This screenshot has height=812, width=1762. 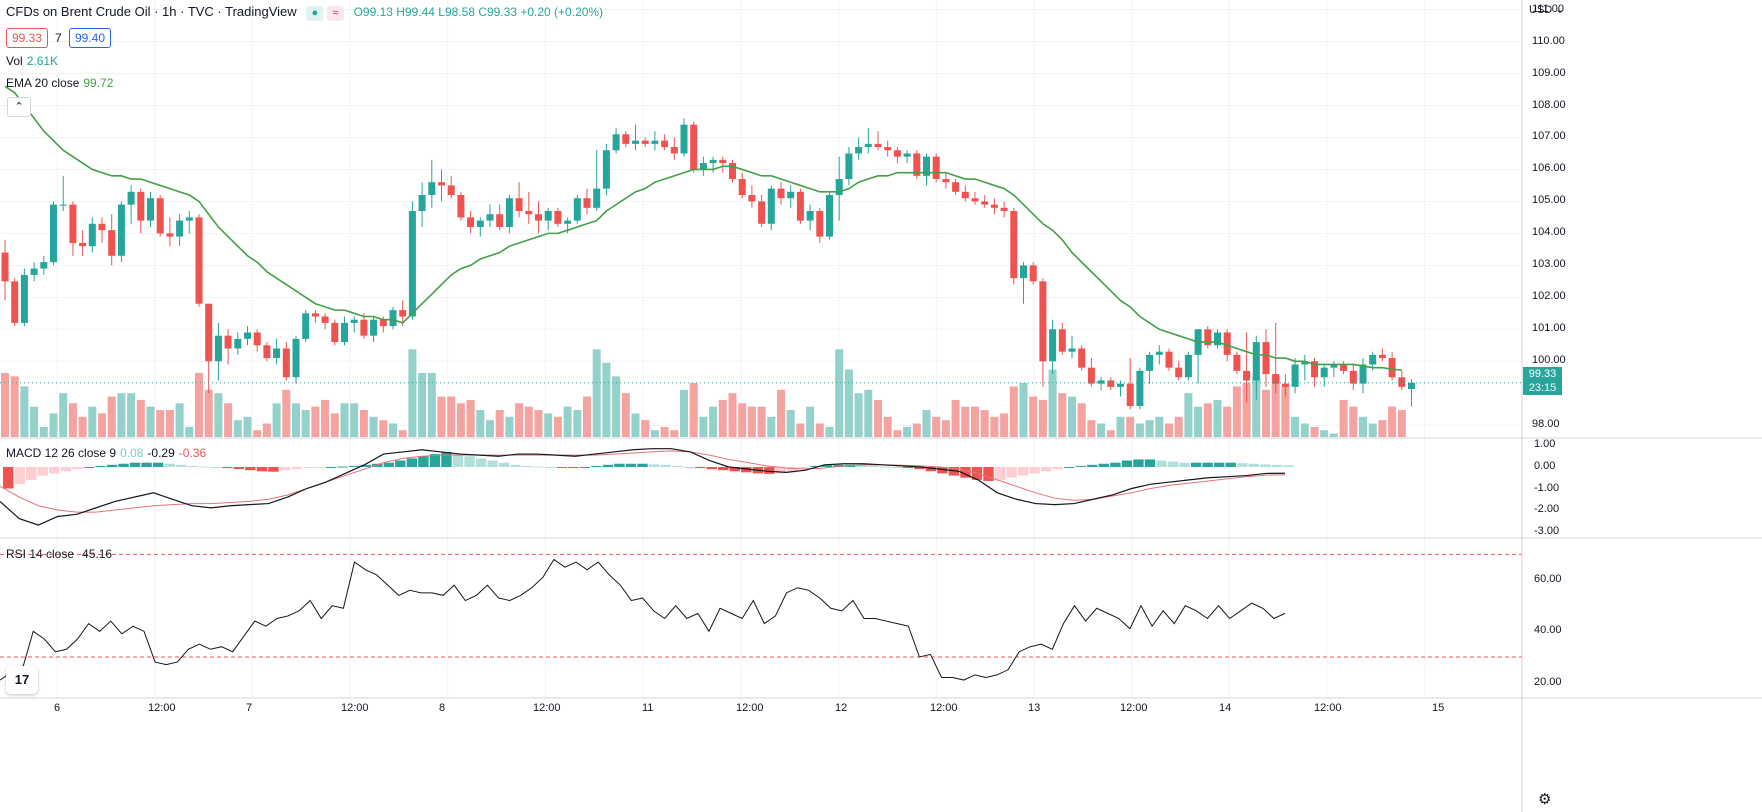 I want to click on tradingview-logo: 17, so click(x=22, y=680).